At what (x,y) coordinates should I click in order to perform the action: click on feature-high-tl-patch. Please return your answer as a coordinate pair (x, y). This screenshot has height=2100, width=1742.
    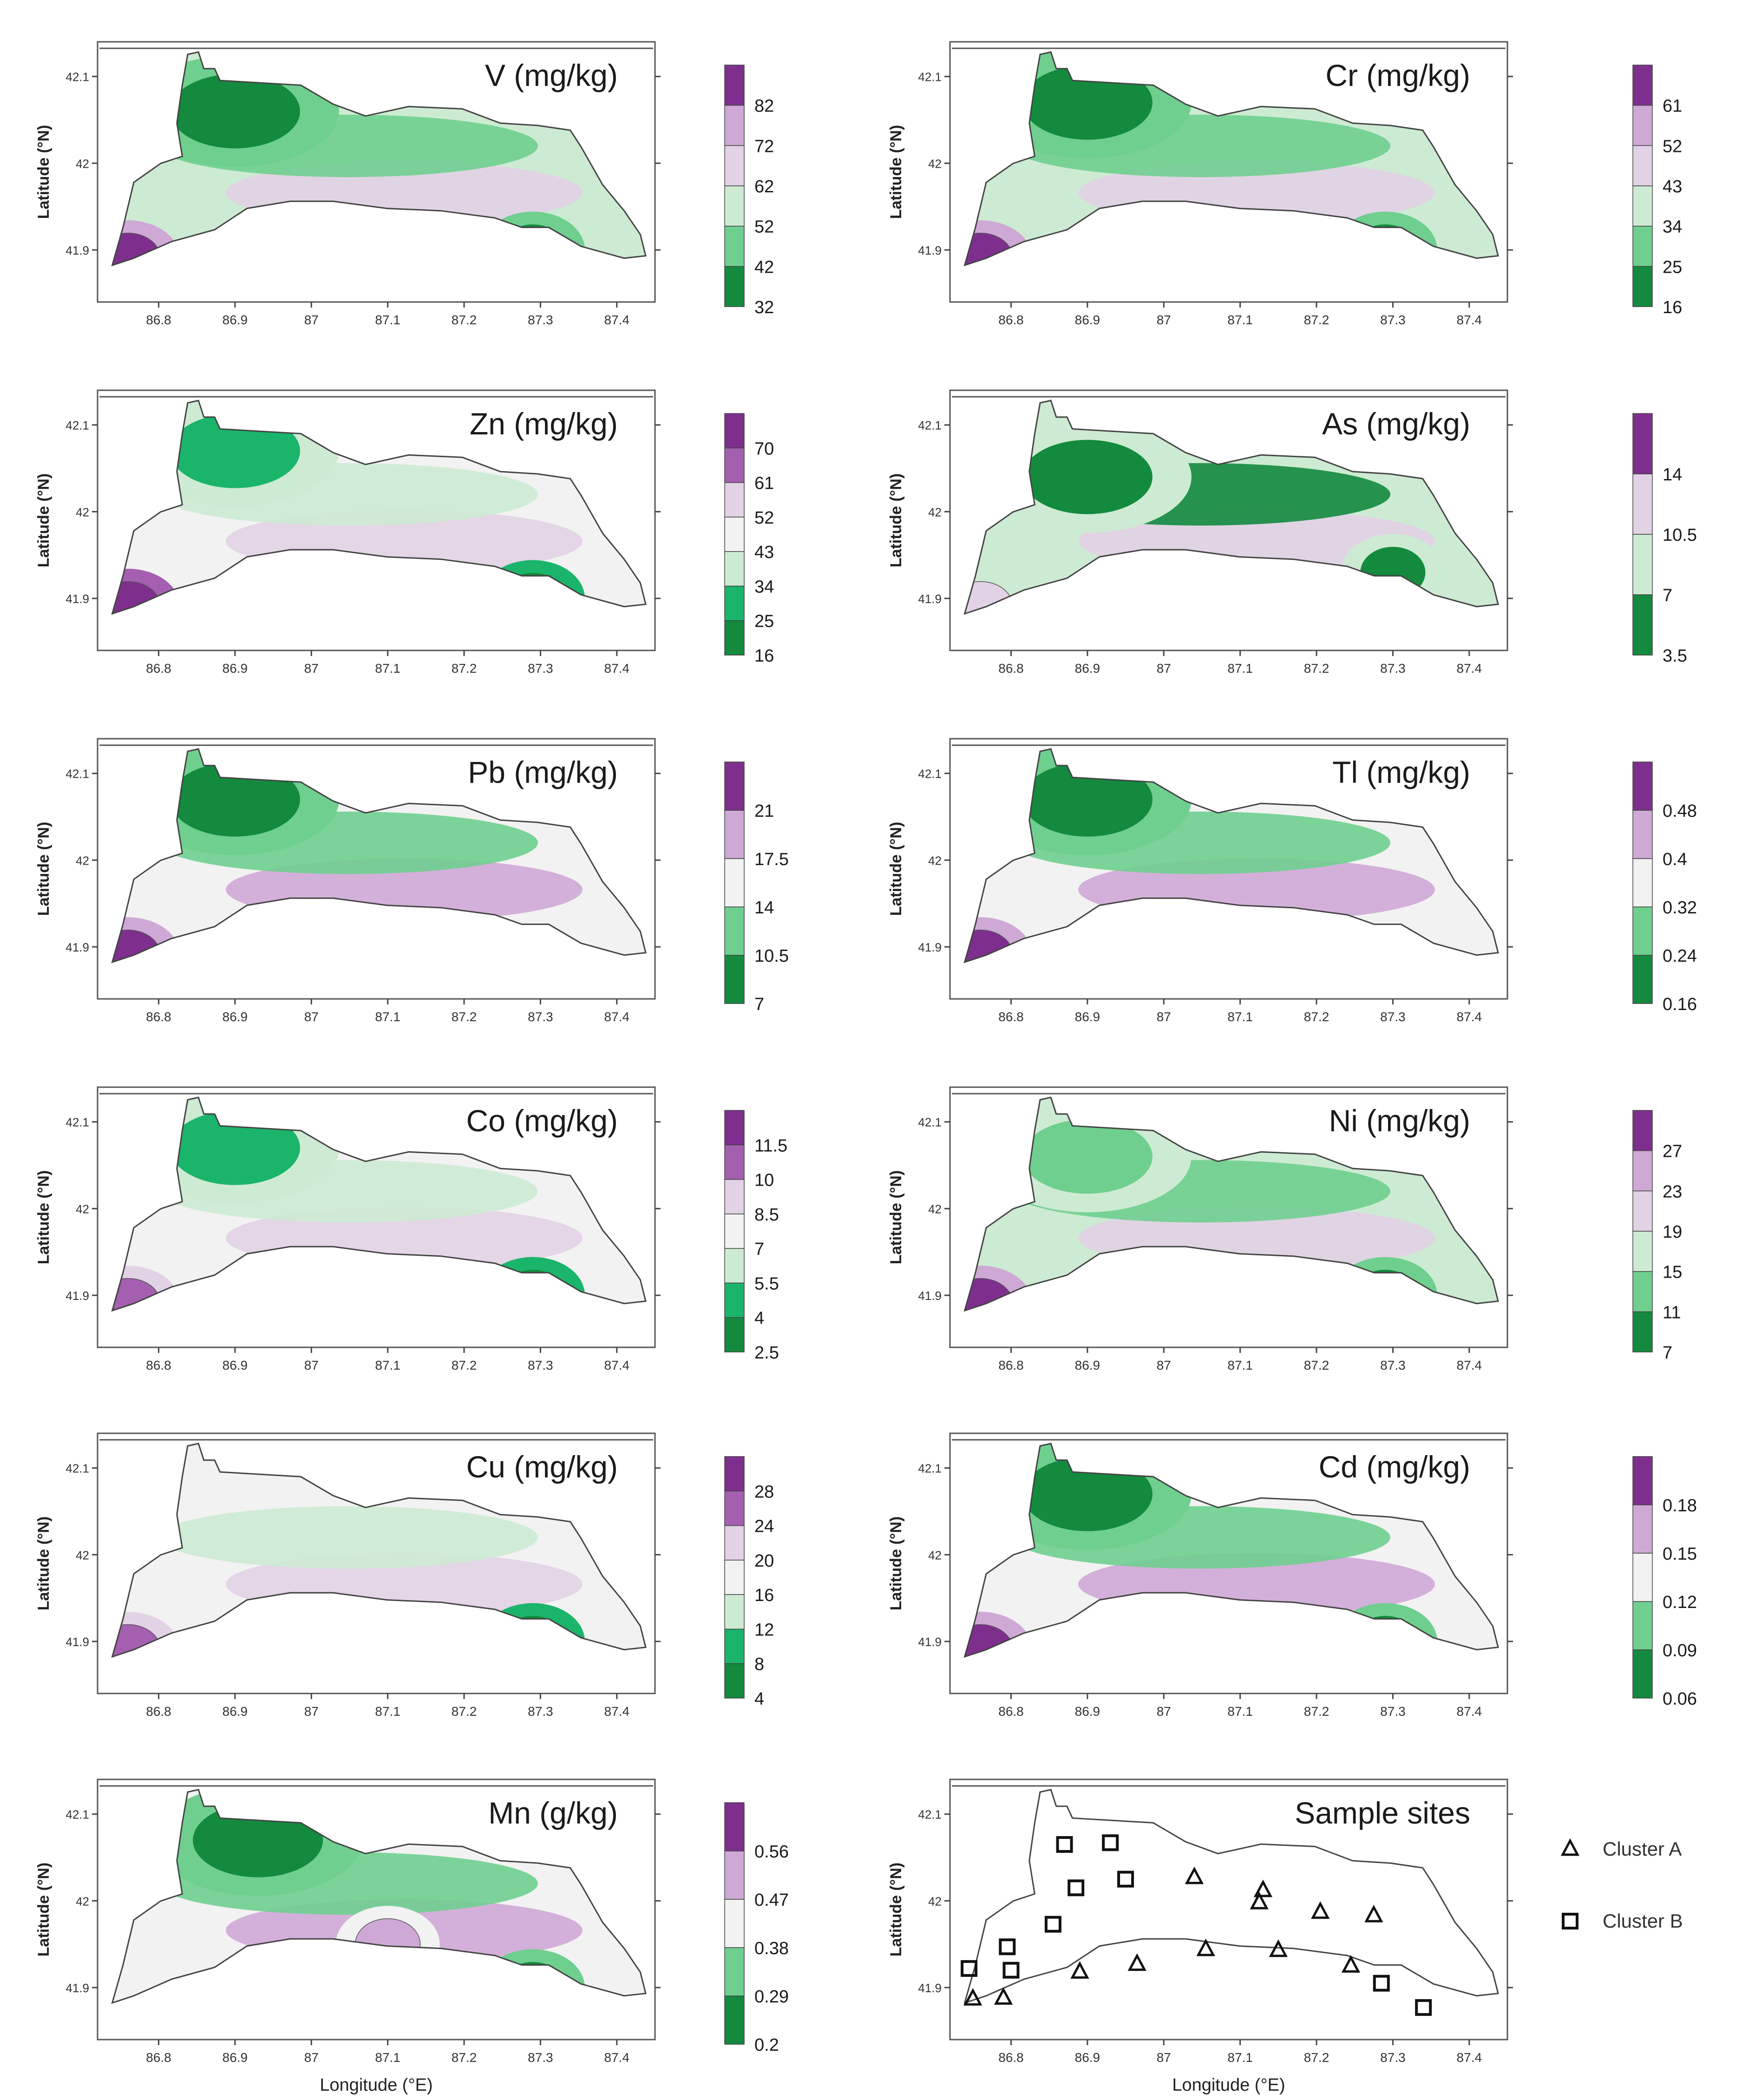
    Looking at the image, I should click on (989, 945).